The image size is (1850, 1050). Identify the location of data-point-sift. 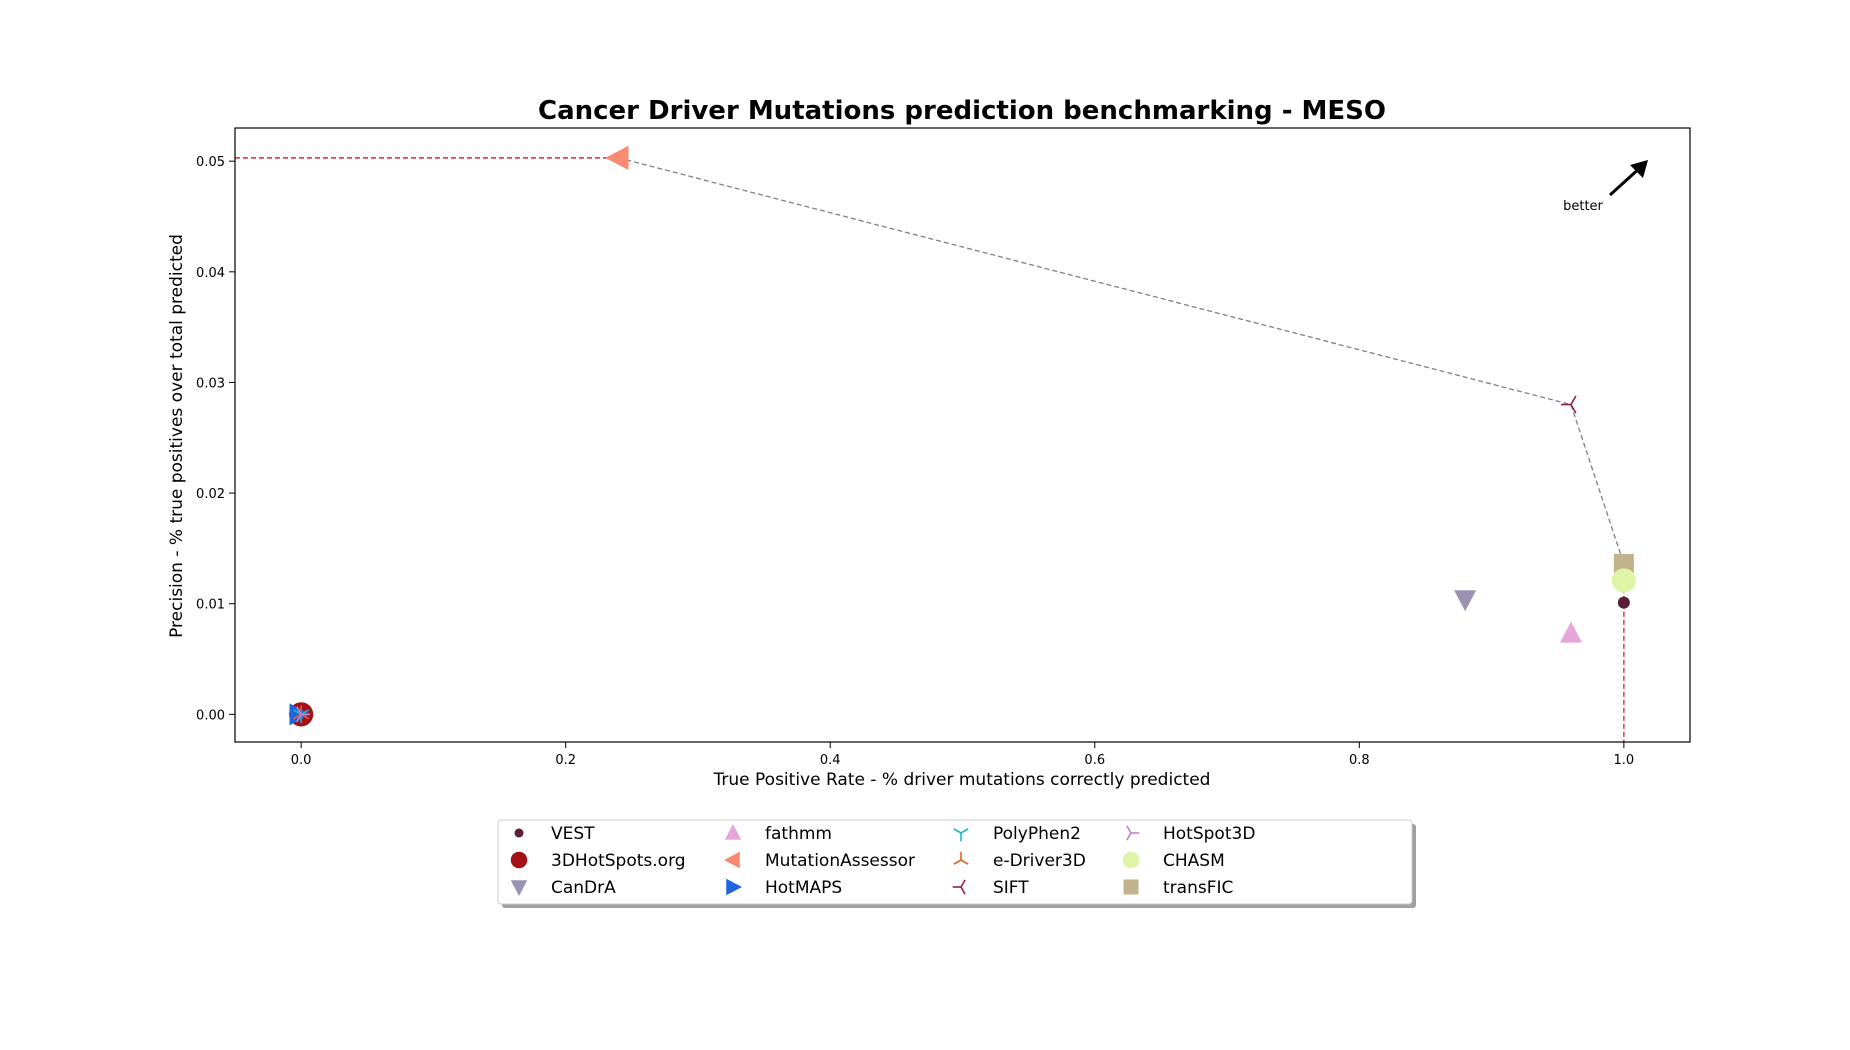
(1569, 404).